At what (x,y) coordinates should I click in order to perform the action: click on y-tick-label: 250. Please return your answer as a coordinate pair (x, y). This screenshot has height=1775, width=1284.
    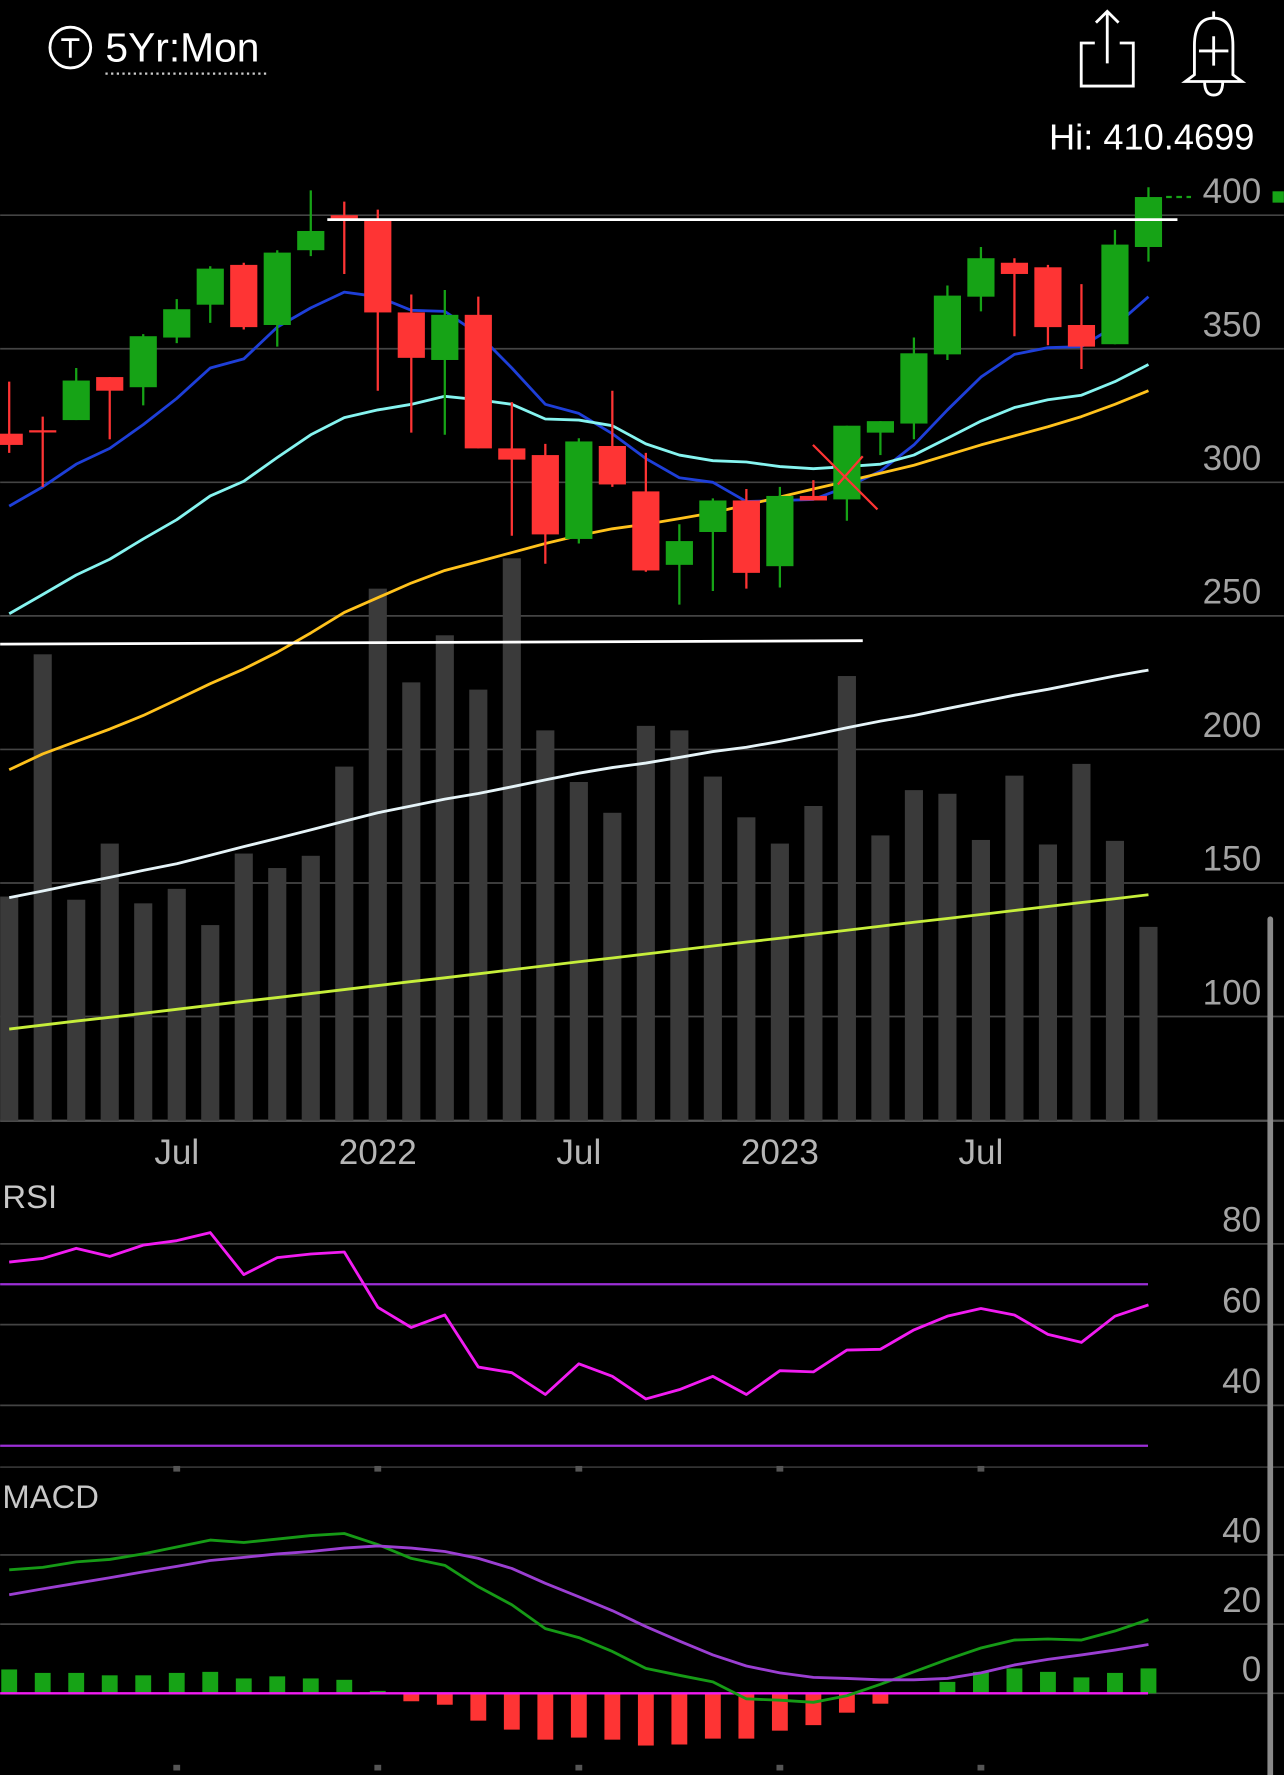
    Looking at the image, I should click on (1232, 592).